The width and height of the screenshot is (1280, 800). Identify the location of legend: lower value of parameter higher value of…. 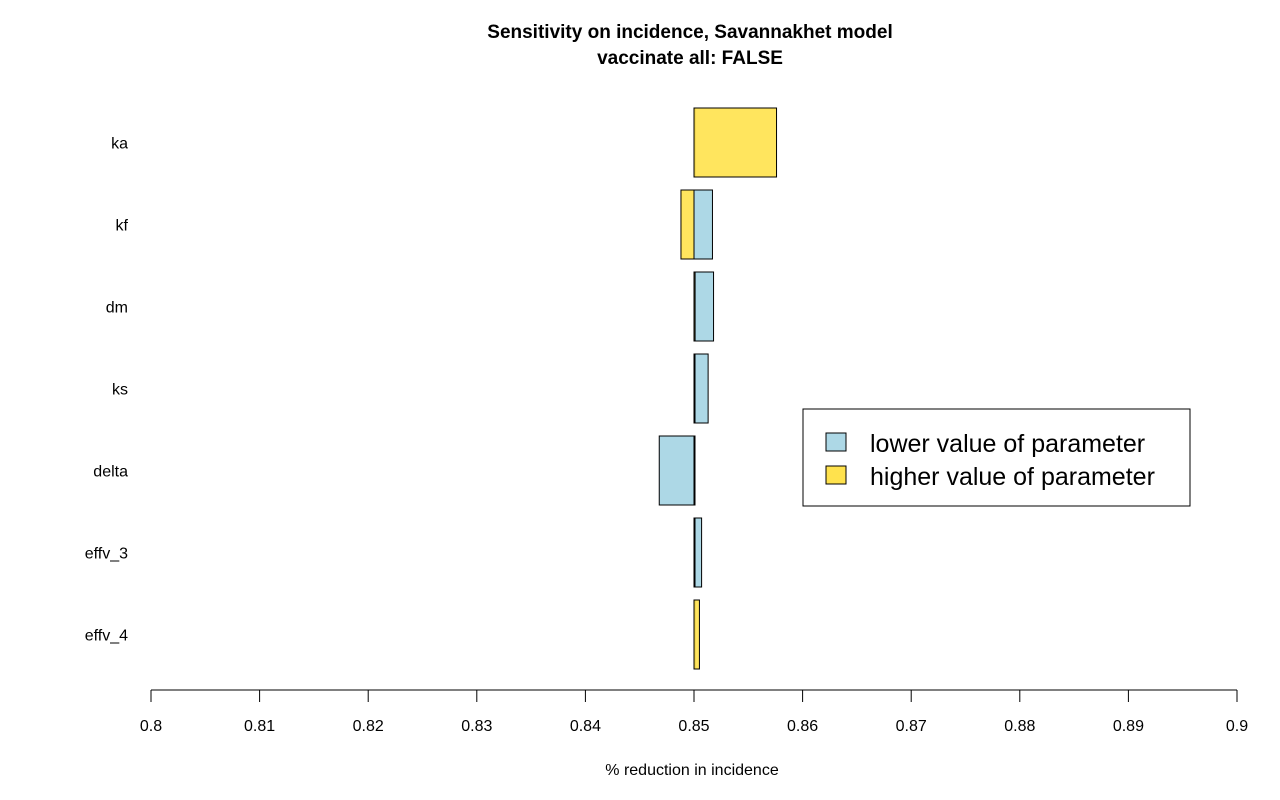
(996, 457).